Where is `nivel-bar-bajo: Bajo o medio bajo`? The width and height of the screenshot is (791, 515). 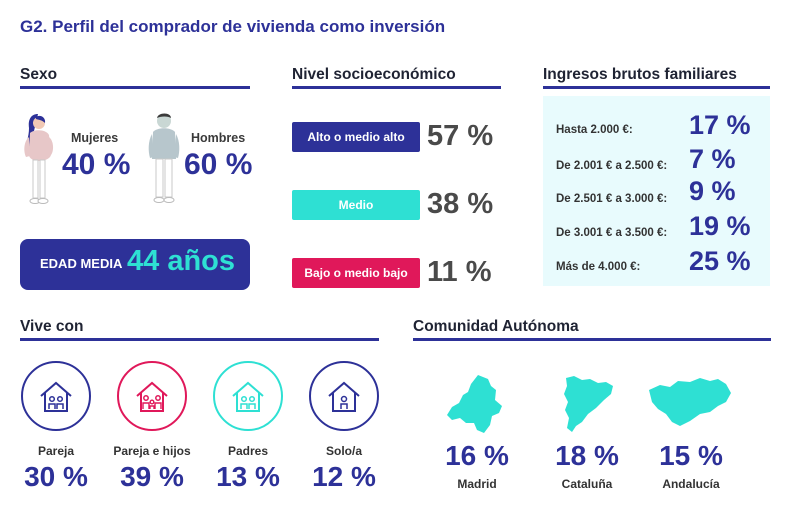
nivel-bar-bajo: Bajo o medio bajo is located at coordinates (356, 273).